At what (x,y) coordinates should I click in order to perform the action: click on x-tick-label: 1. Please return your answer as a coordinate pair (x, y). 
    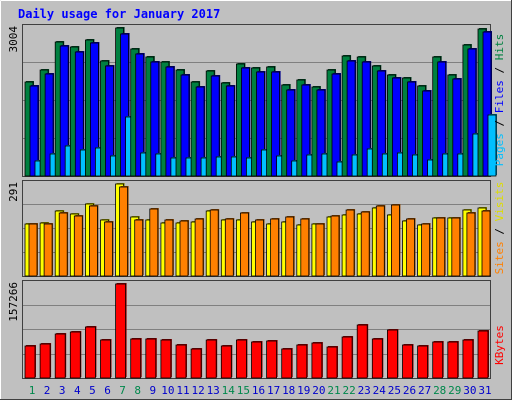
    Looking at the image, I should click on (32, 390).